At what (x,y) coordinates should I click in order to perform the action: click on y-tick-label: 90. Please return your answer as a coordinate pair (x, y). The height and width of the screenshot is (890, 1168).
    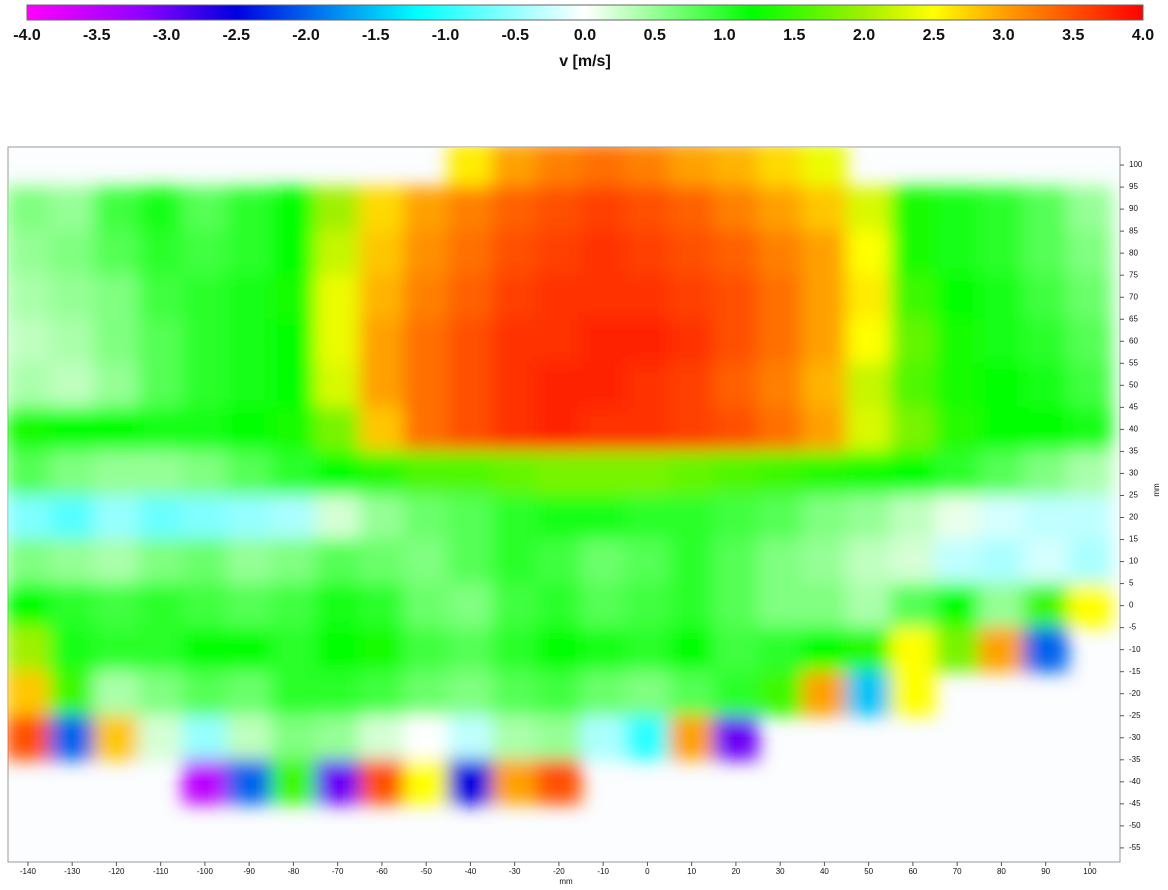
    Looking at the image, I should click on (1133, 208).